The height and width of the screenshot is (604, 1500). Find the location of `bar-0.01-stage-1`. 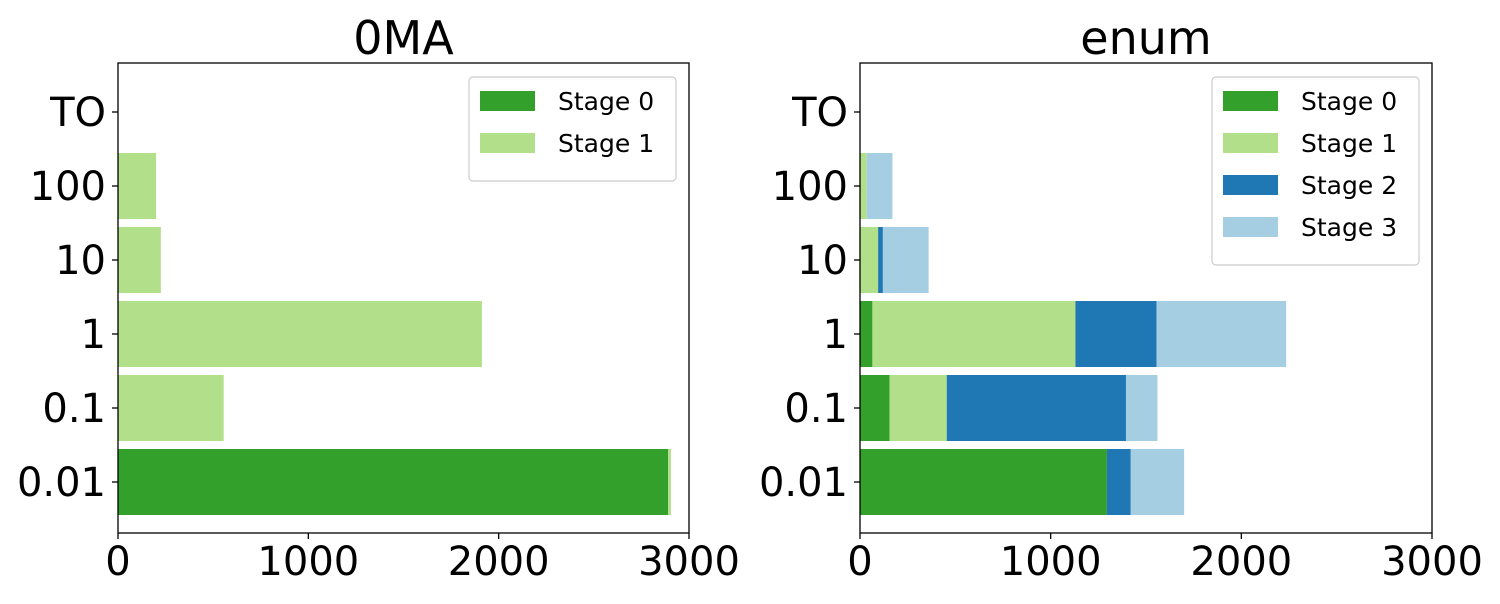

bar-0.01-stage-1 is located at coordinates (669, 482).